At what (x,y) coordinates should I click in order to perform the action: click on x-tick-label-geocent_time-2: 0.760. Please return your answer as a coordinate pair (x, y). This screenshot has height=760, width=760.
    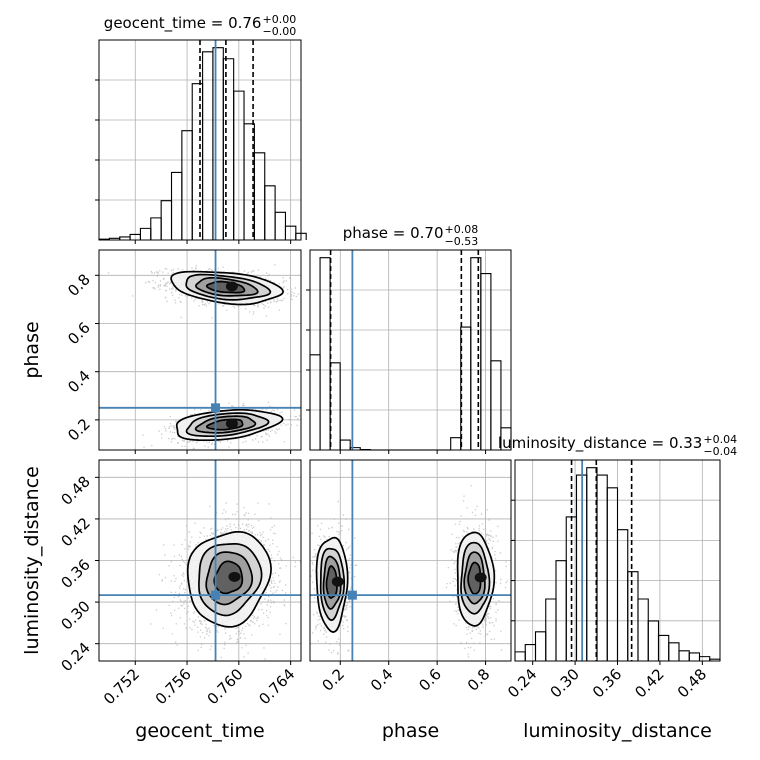
    Looking at the image, I should click on (225, 686).